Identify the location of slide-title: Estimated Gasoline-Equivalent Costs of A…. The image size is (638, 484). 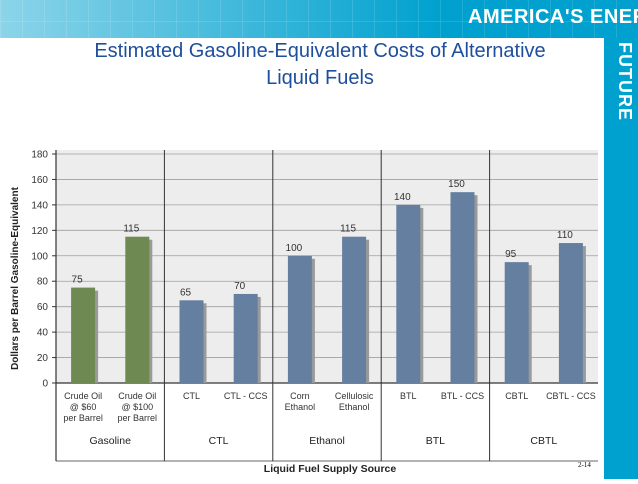
(320, 65).